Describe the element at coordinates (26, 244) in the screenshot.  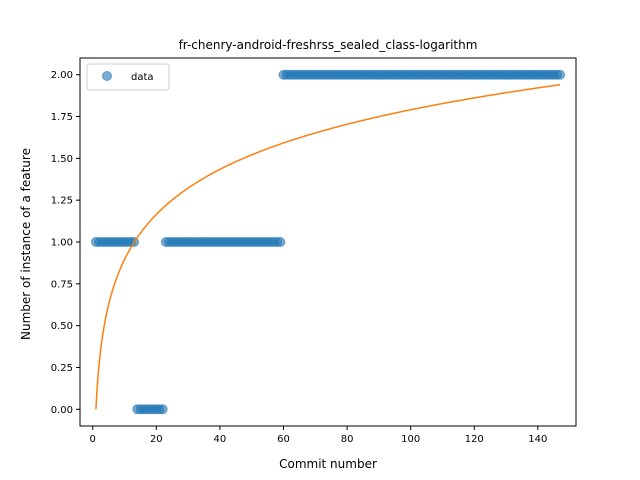
I see `y-axis-label: Number of instance of a feature` at that location.